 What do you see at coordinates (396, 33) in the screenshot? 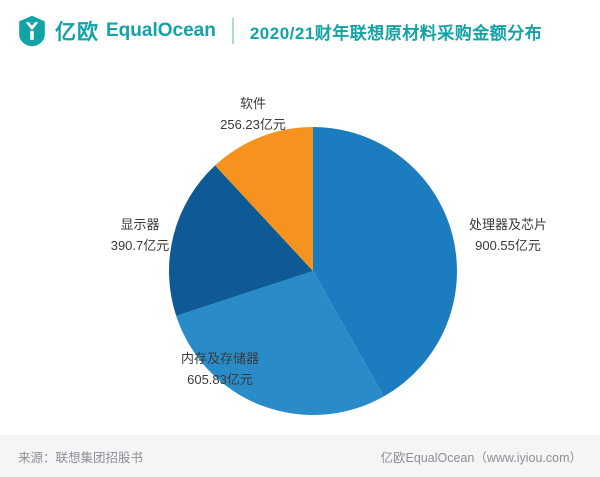
I see `page-title: 2020/21财年联想原材料采购金额分布` at bounding box center [396, 33].